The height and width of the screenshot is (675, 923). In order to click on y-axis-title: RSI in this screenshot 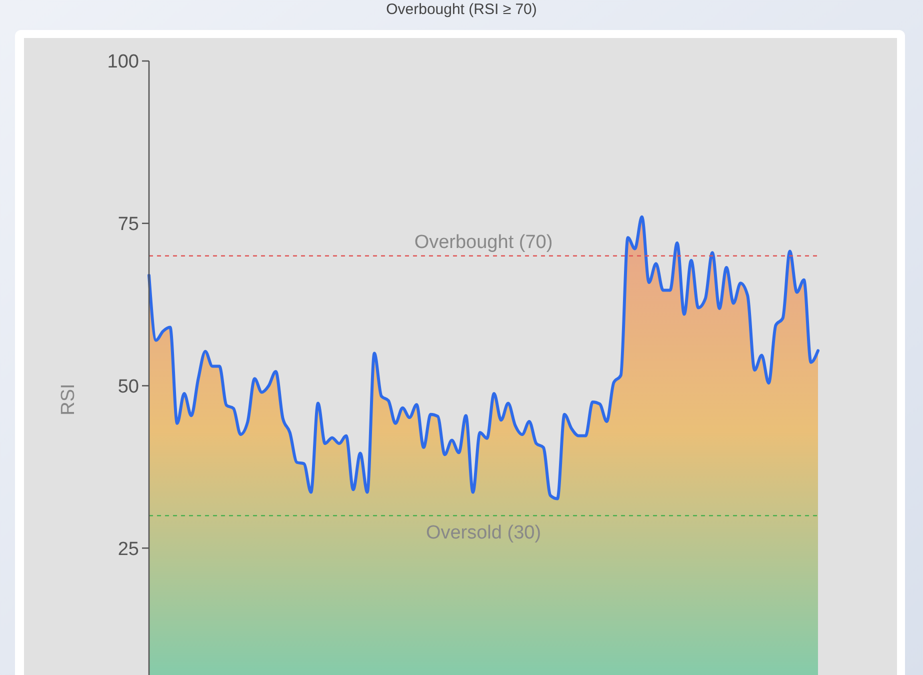, I will do `click(68, 400)`.